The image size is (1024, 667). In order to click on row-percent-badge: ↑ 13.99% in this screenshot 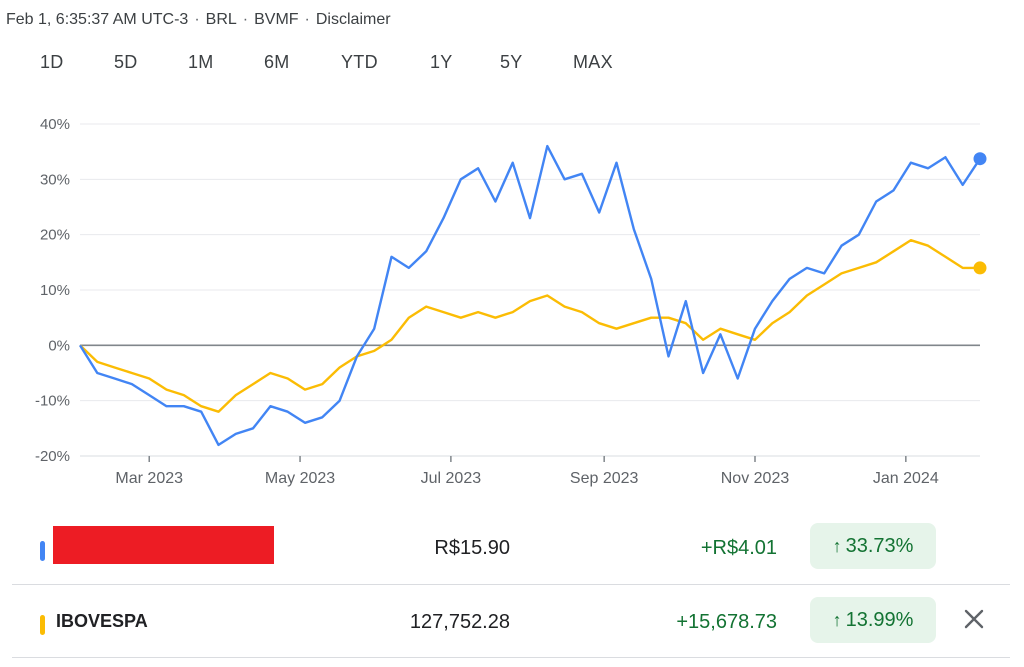, I will do `click(873, 620)`.